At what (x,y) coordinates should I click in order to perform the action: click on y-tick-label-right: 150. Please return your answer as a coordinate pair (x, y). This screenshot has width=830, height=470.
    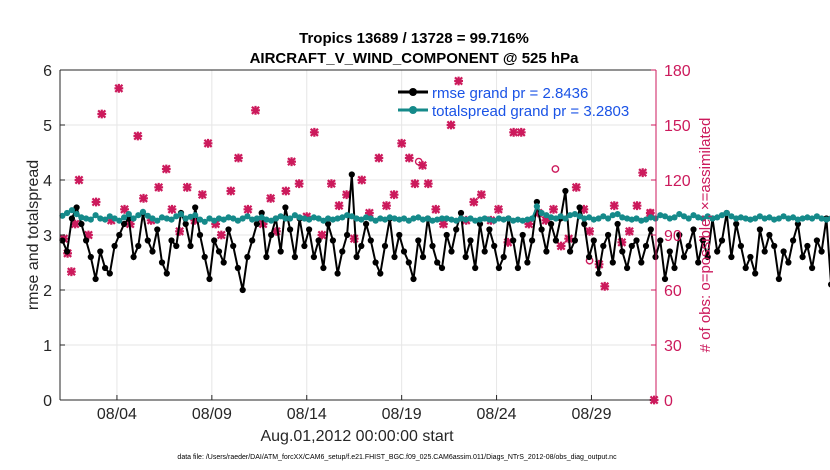
    Looking at the image, I should click on (677, 126).